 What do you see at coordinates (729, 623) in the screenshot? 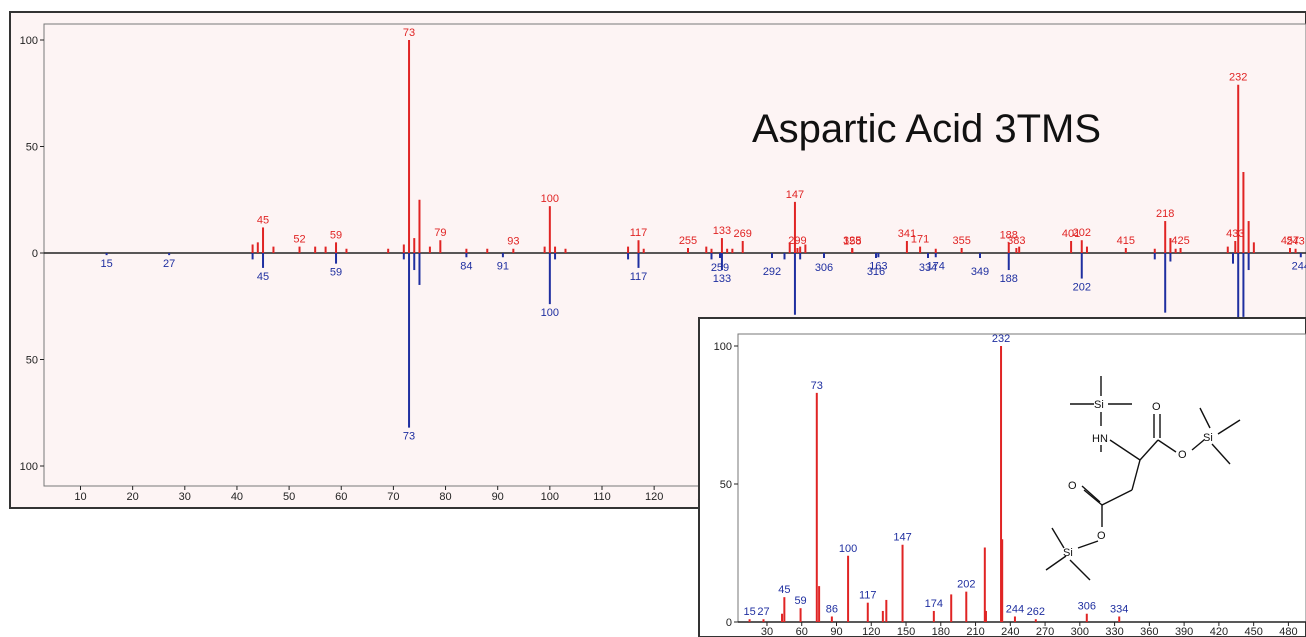
I see `inset-y-tick-label: 0` at bounding box center [729, 623].